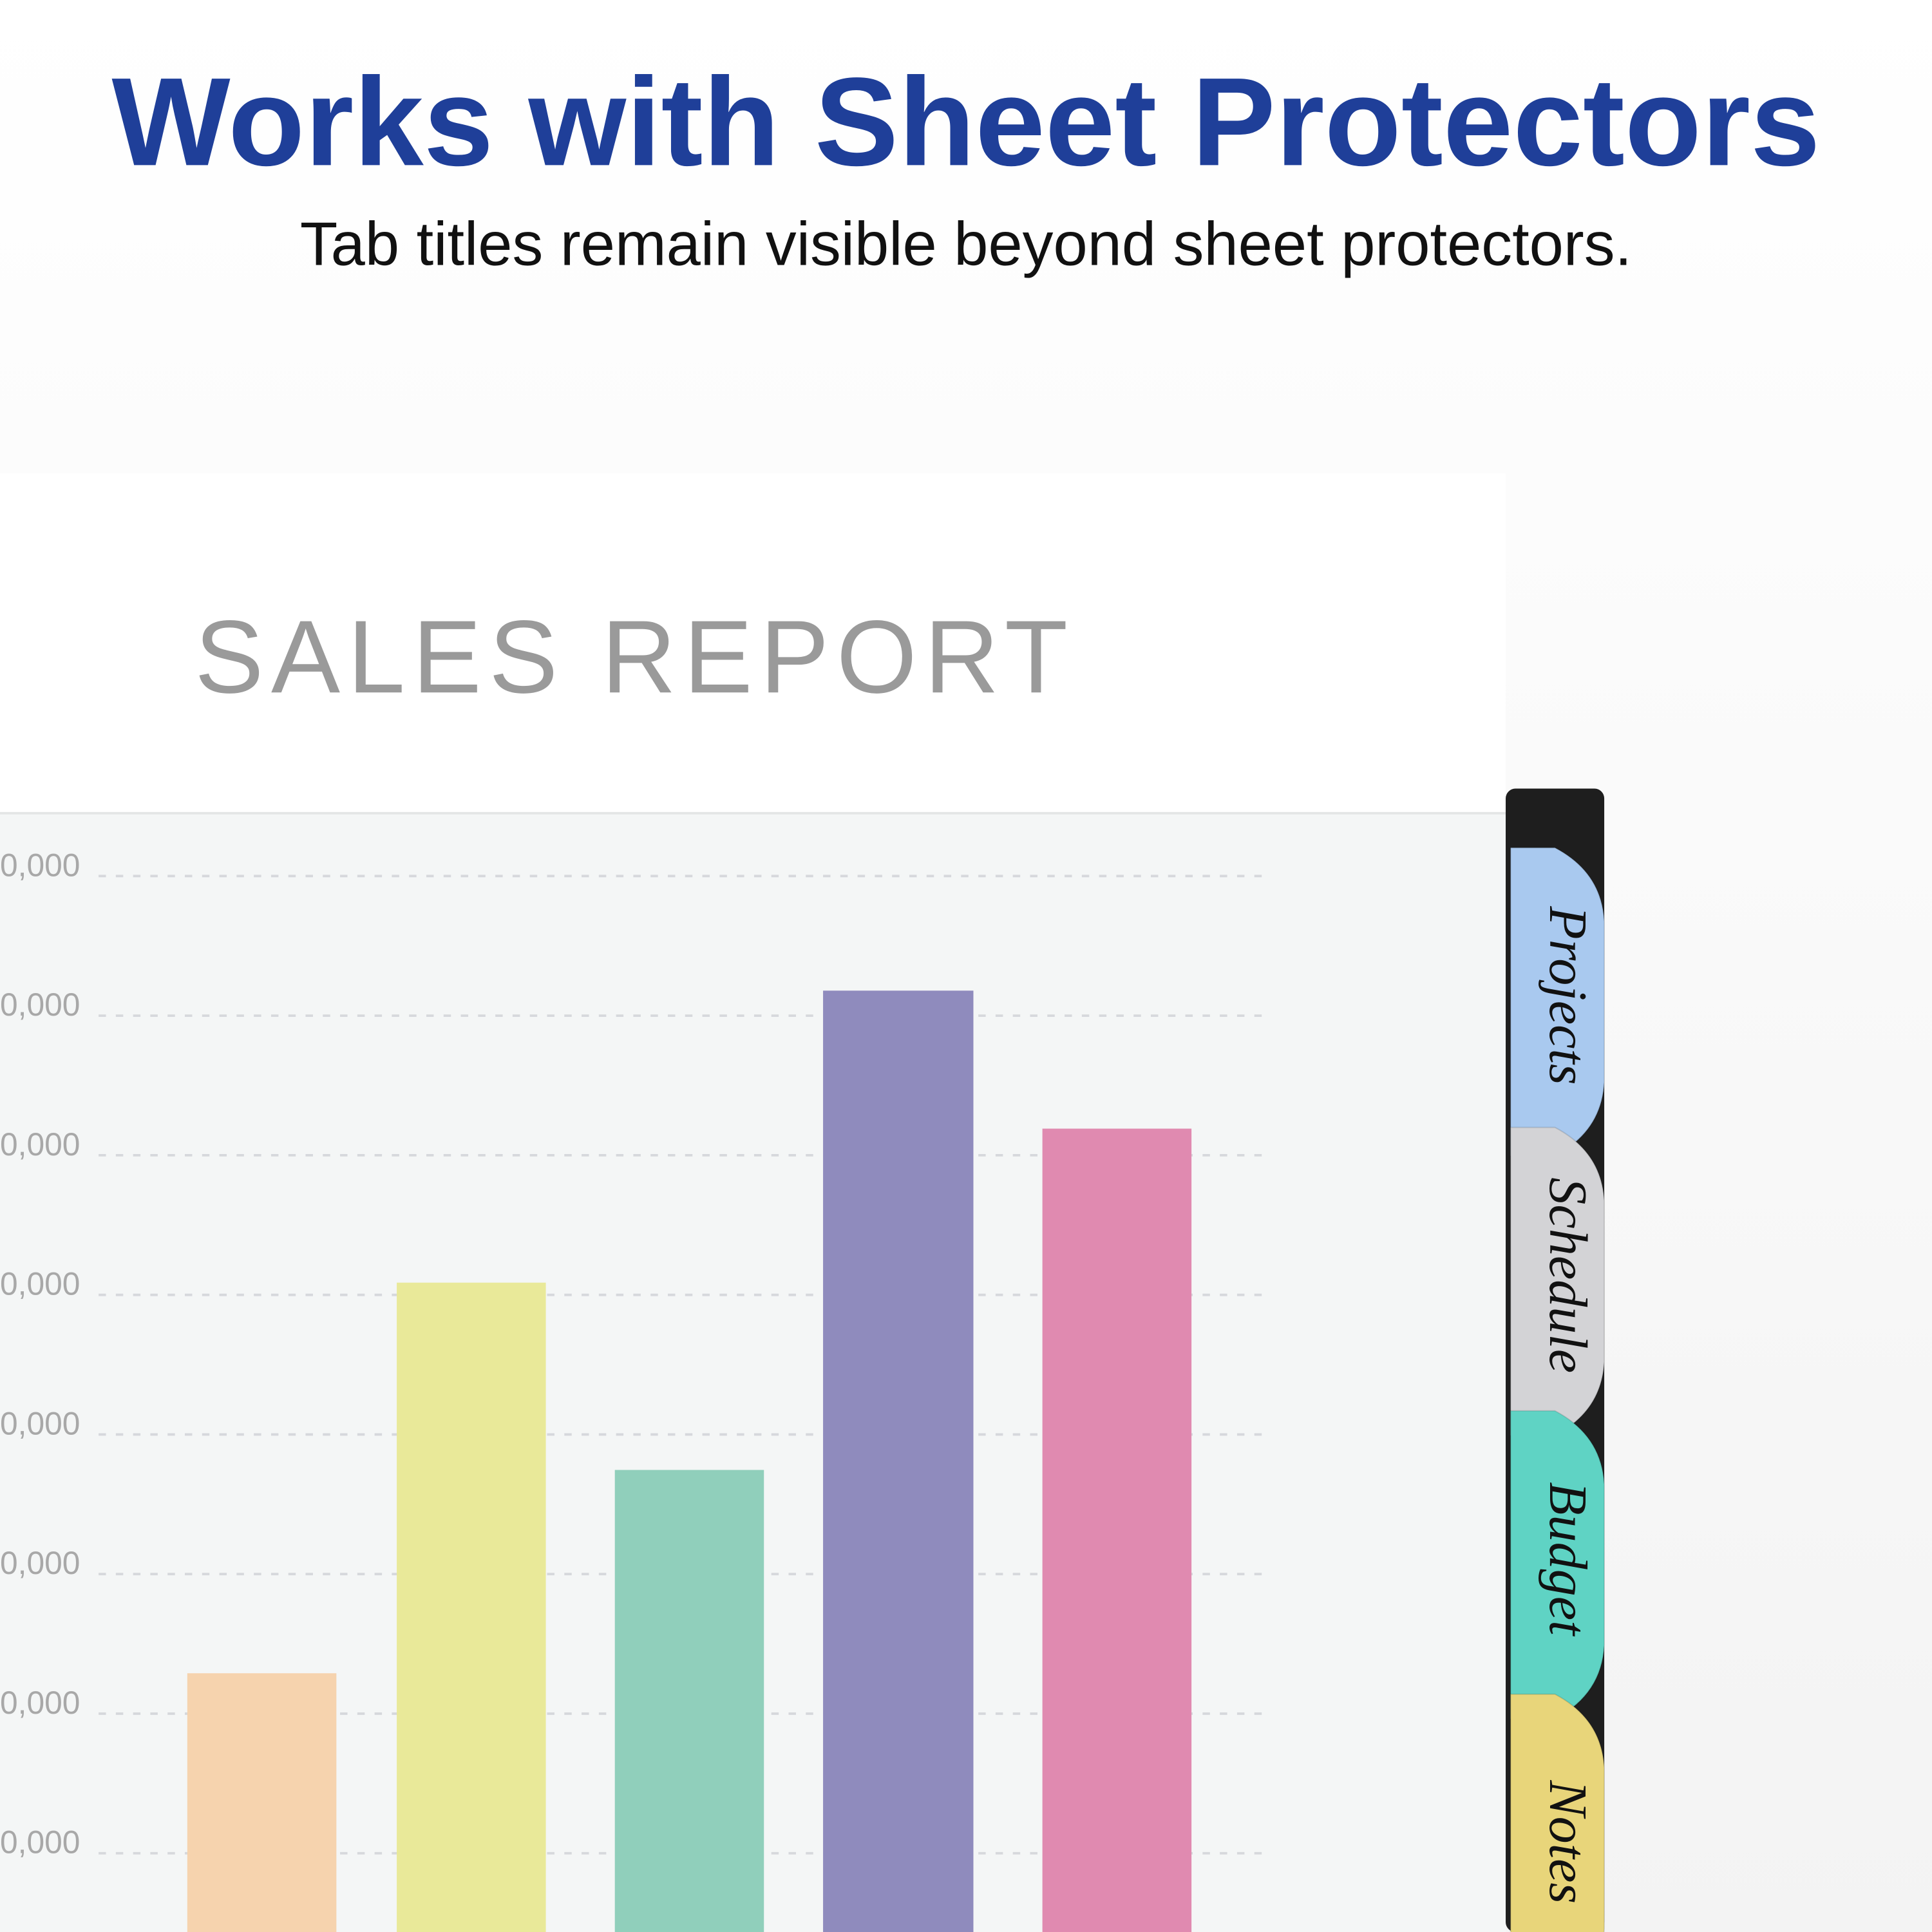 Image resolution: width=1932 pixels, height=1932 pixels. Describe the element at coordinates (1568, 1841) in the screenshot. I see `tab-label: Notes` at that location.